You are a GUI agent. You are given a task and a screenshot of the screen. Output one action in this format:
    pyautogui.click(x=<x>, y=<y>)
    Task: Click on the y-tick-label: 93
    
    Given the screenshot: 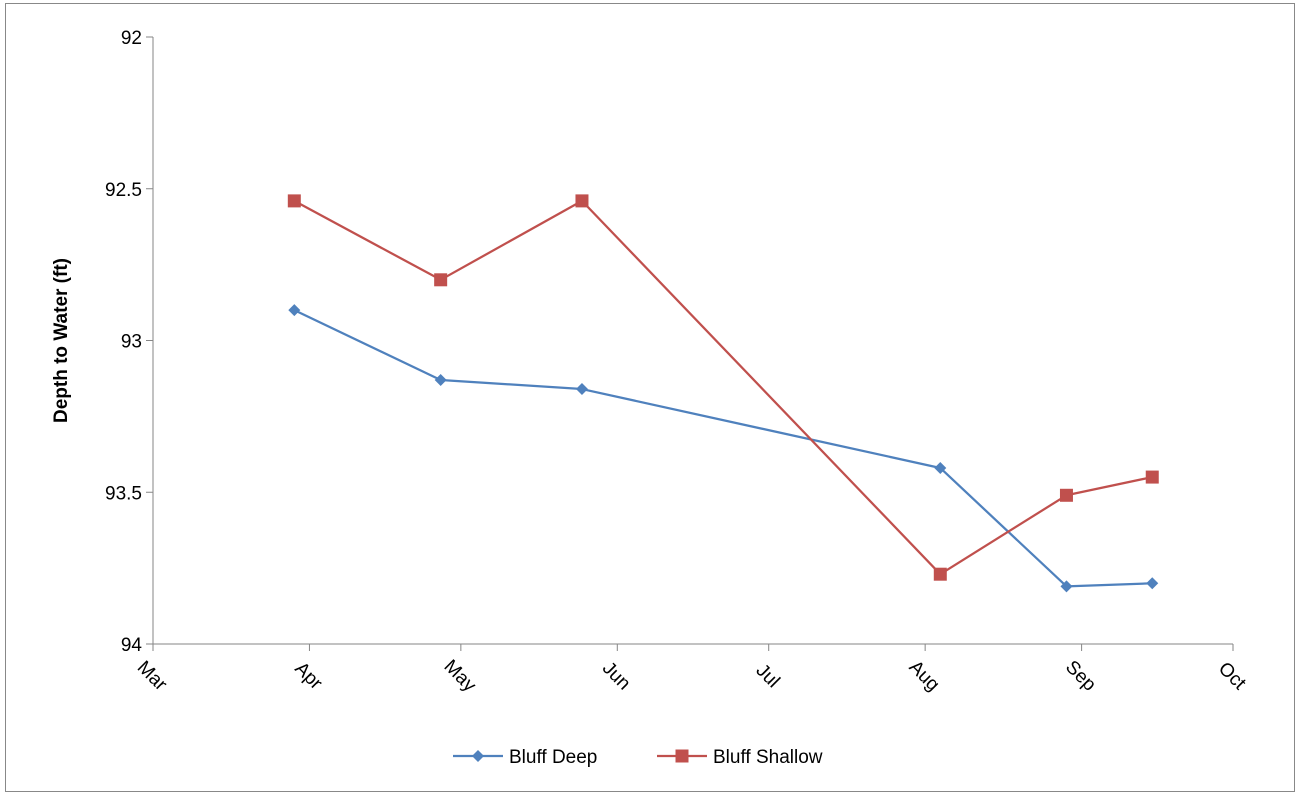 What is the action you would take?
    pyautogui.click(x=131, y=342)
    